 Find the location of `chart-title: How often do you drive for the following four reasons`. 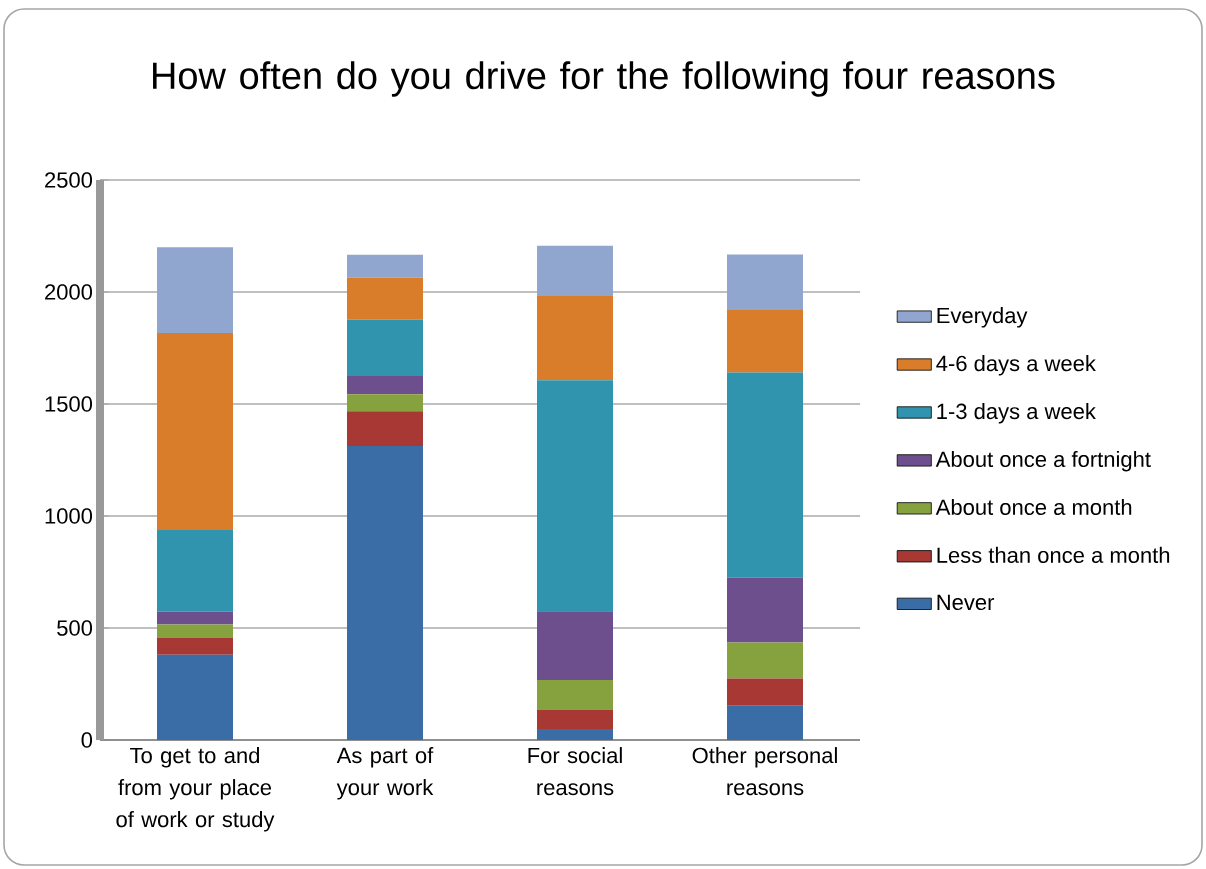

chart-title: How often do you drive for the following four reasons is located at coordinates (604, 79).